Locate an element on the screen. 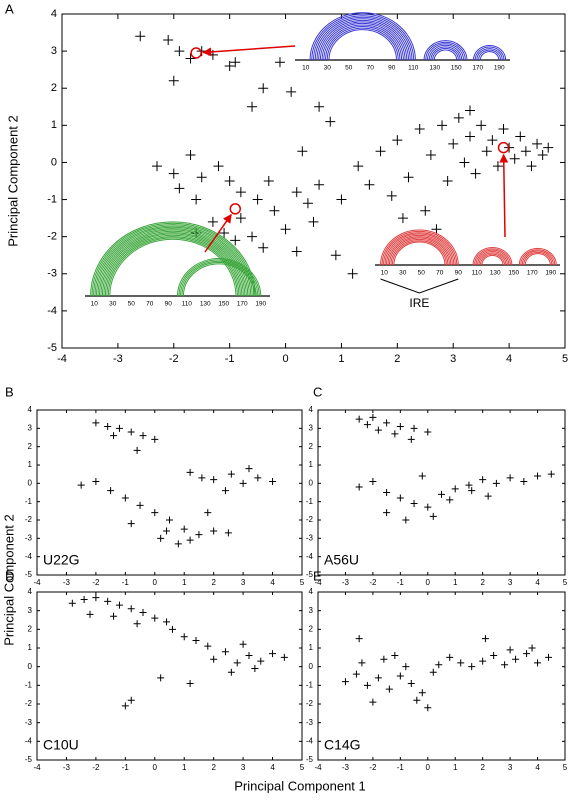 This screenshot has height=805, width=579. y-tick-label: 4 is located at coordinates (311, 591).